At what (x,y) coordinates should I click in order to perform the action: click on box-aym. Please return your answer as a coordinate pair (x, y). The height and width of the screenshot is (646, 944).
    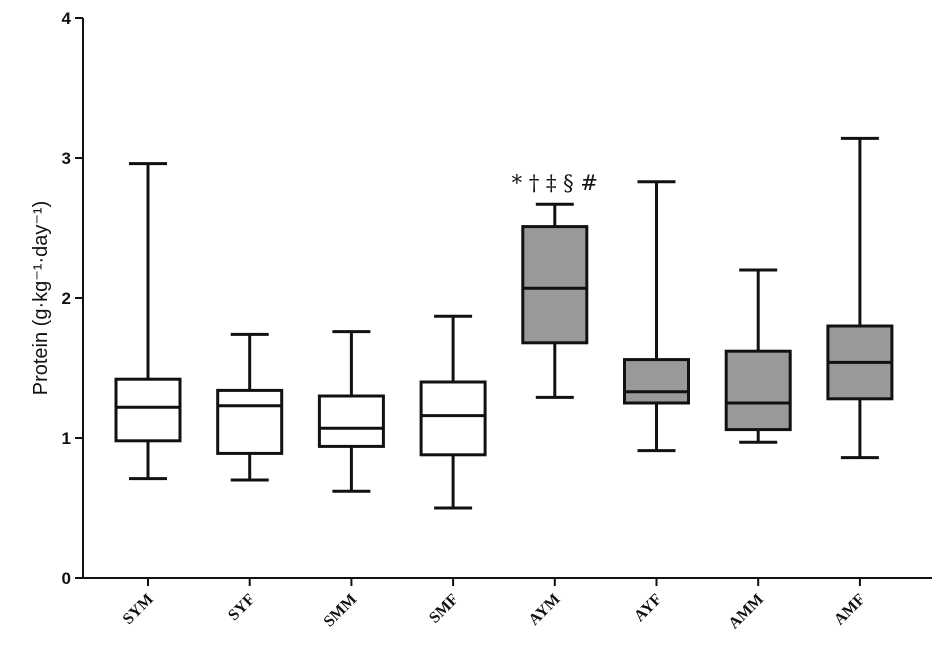
    Looking at the image, I should click on (555, 300).